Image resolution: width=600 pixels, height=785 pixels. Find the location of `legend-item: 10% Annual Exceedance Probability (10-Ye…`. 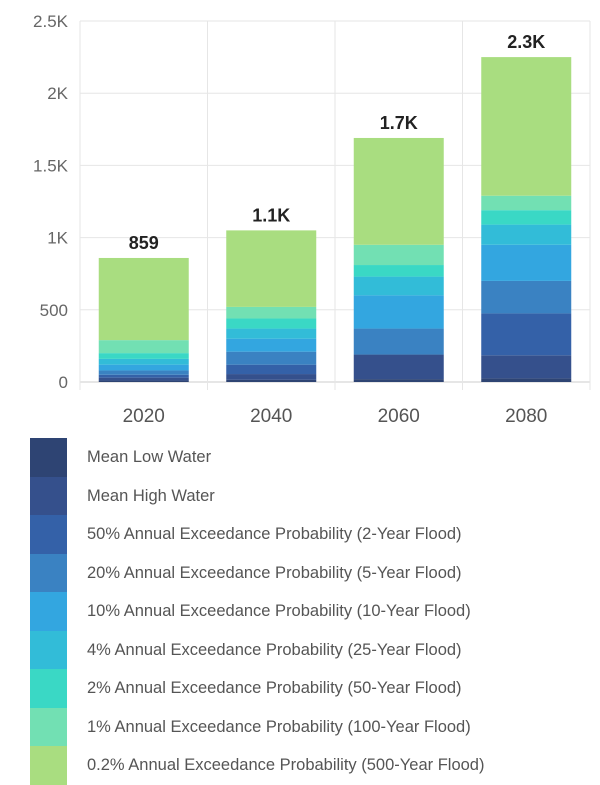

legend-item: 10% Annual Exceedance Probability (10-Ye… is located at coordinates (312, 611).